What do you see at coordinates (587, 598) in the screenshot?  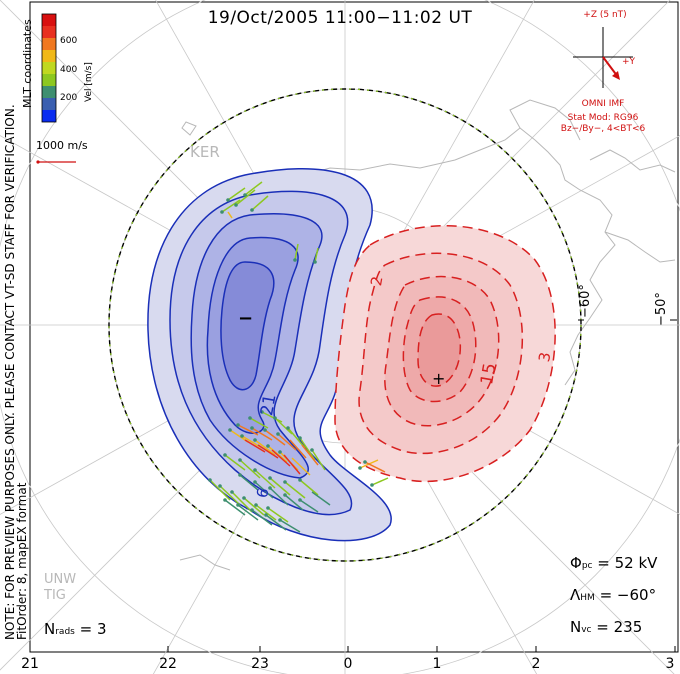 I see `lambda-subscript: HM` at bounding box center [587, 598].